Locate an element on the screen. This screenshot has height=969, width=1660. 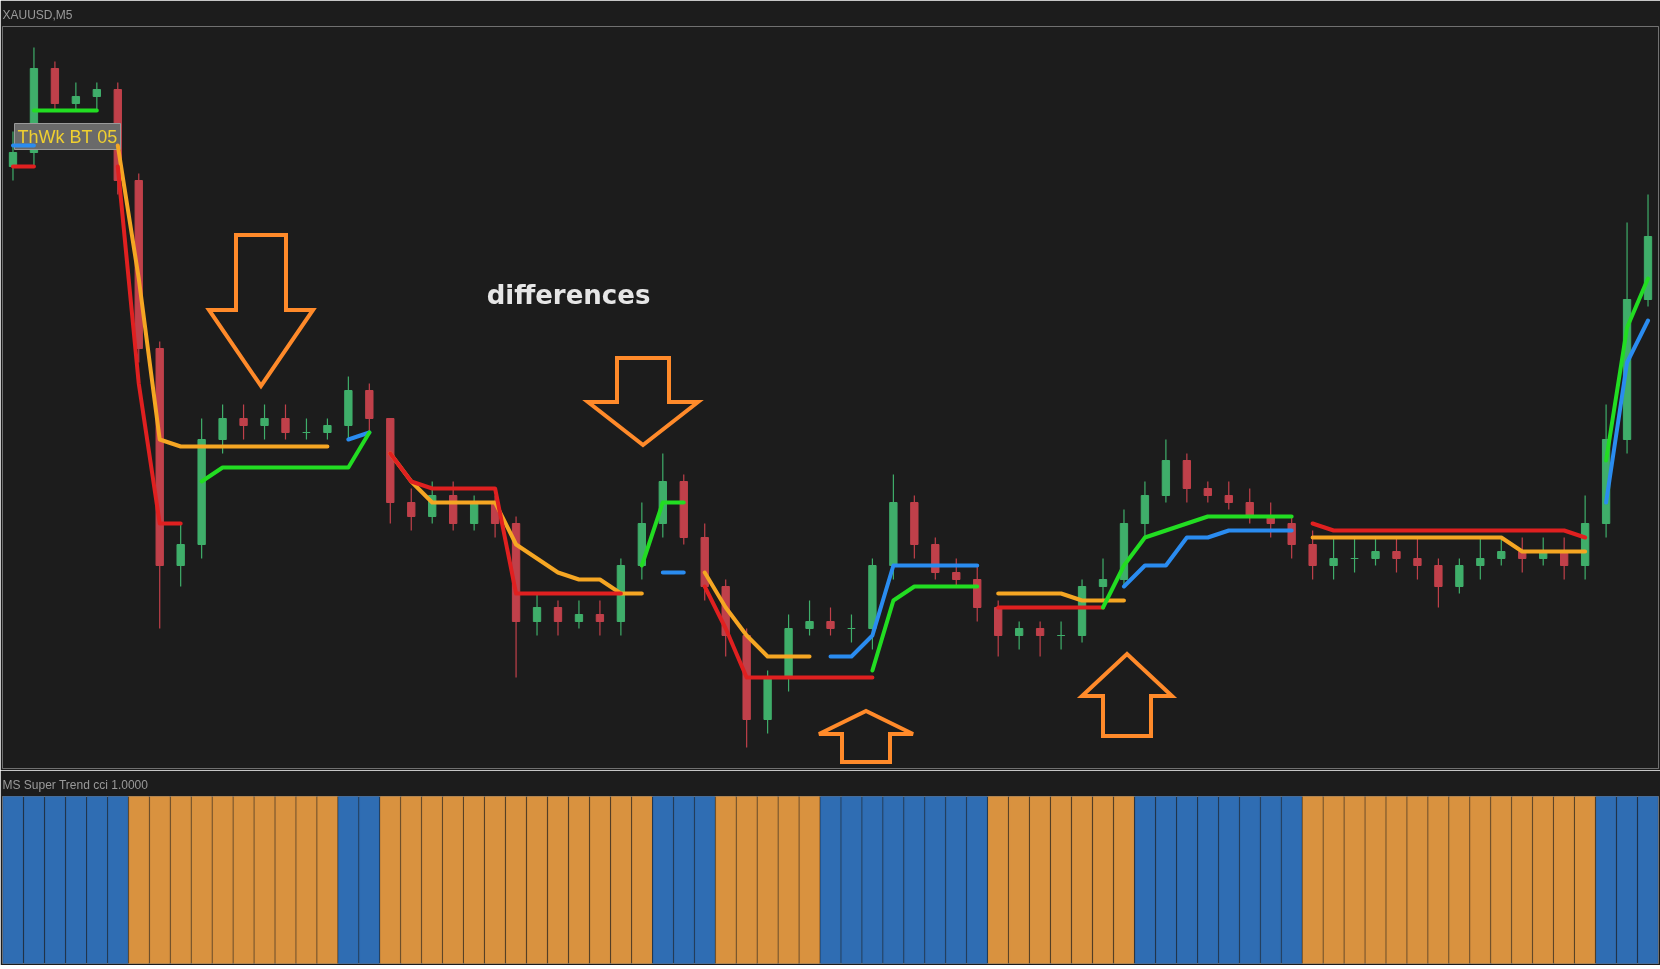
annotation: differences is located at coordinates (568, 294).